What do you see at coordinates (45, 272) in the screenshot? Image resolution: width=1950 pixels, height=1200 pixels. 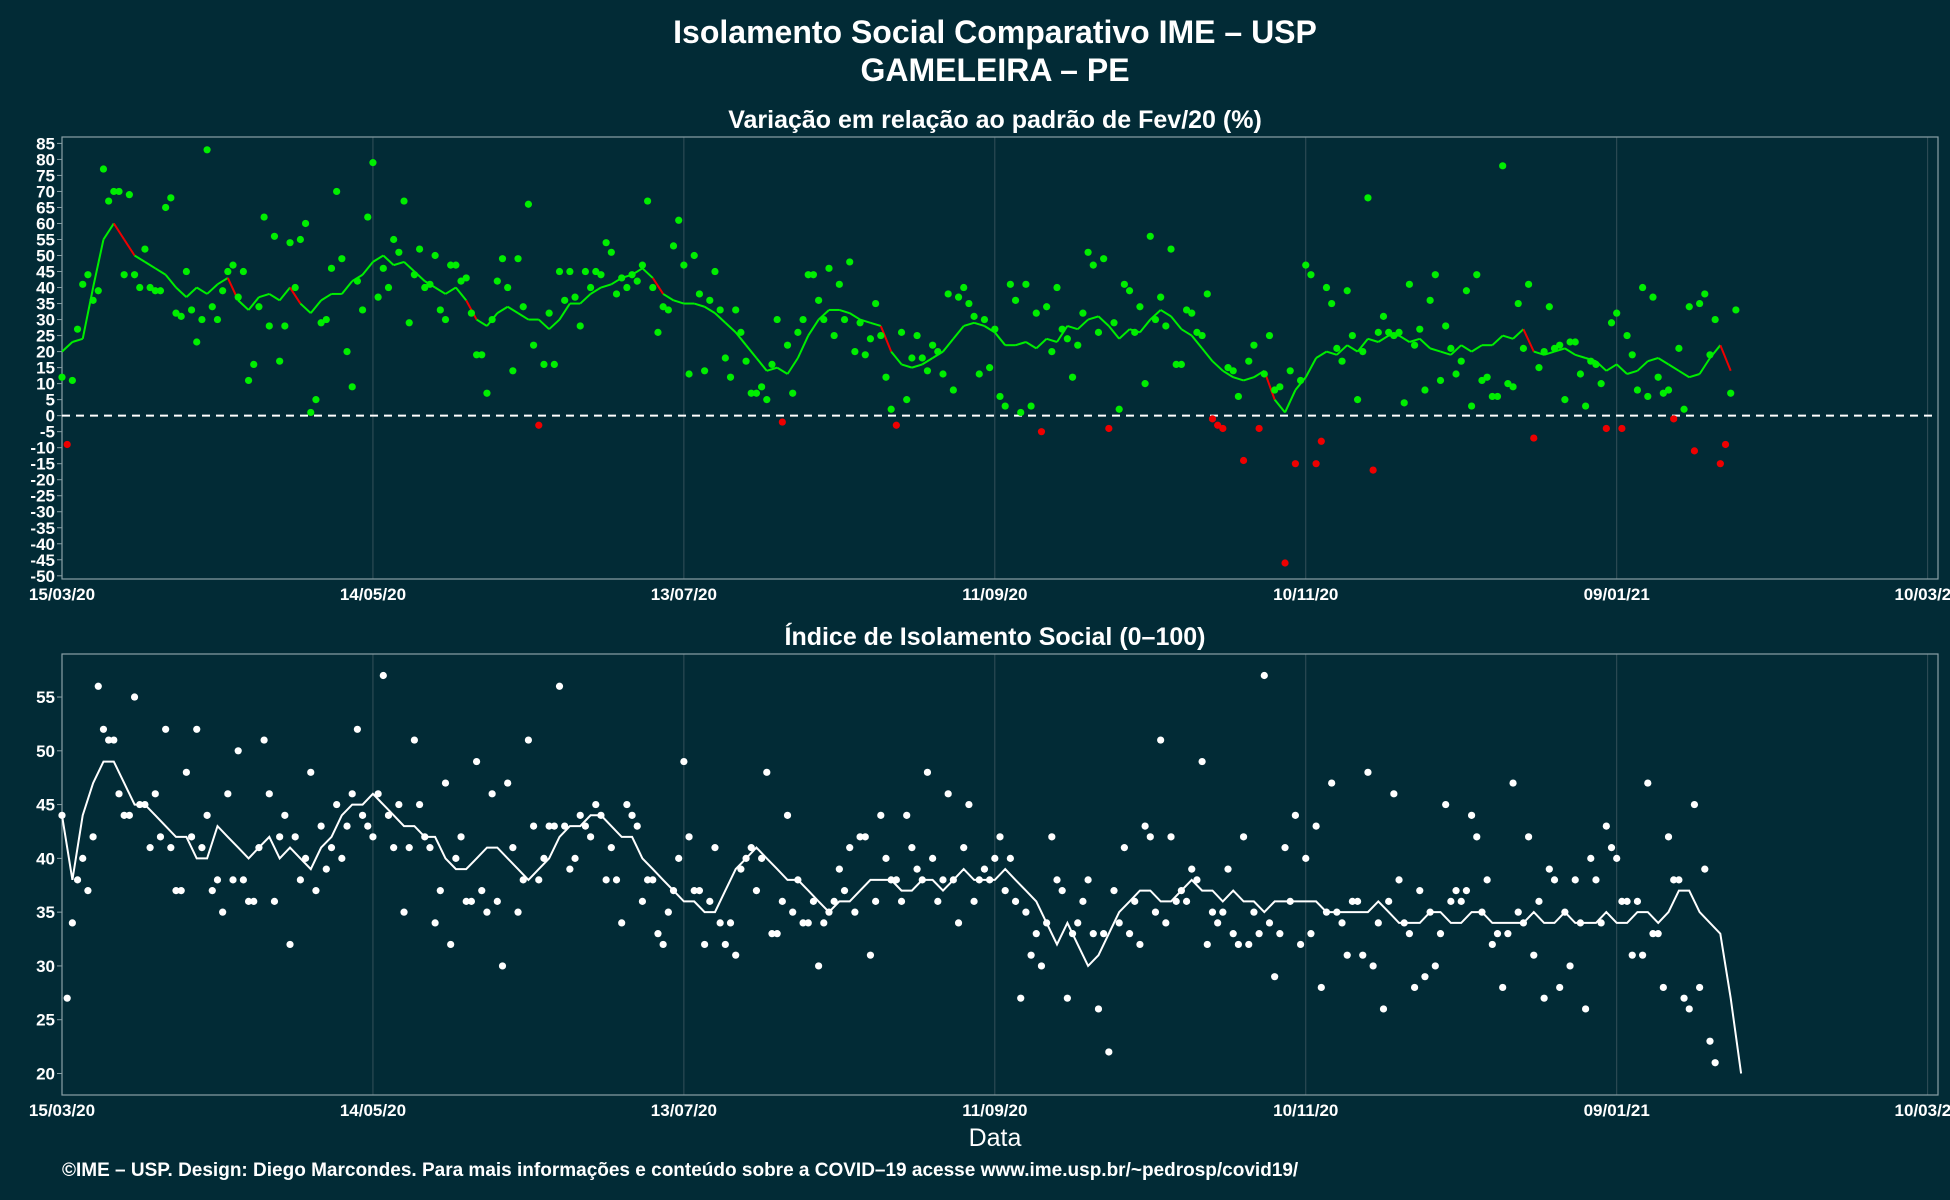 I see `y-tick-label: 45` at bounding box center [45, 272].